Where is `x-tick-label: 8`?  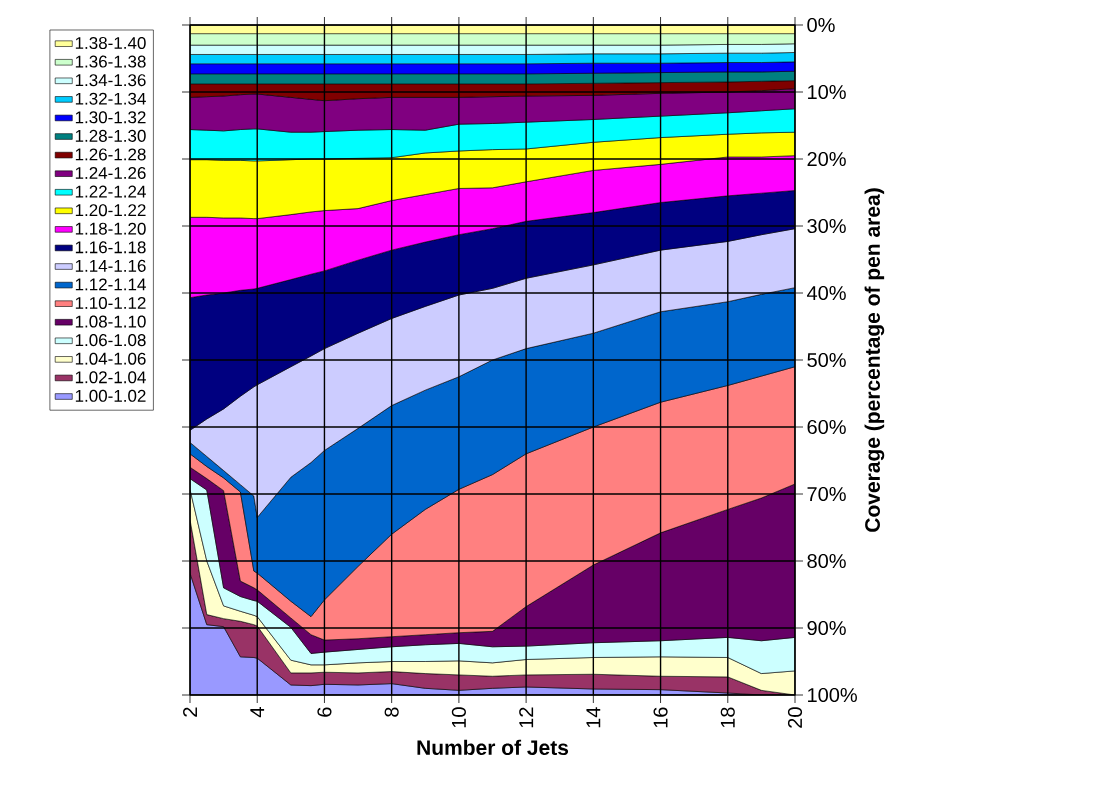
x-tick-label: 8 is located at coordinates (391, 712).